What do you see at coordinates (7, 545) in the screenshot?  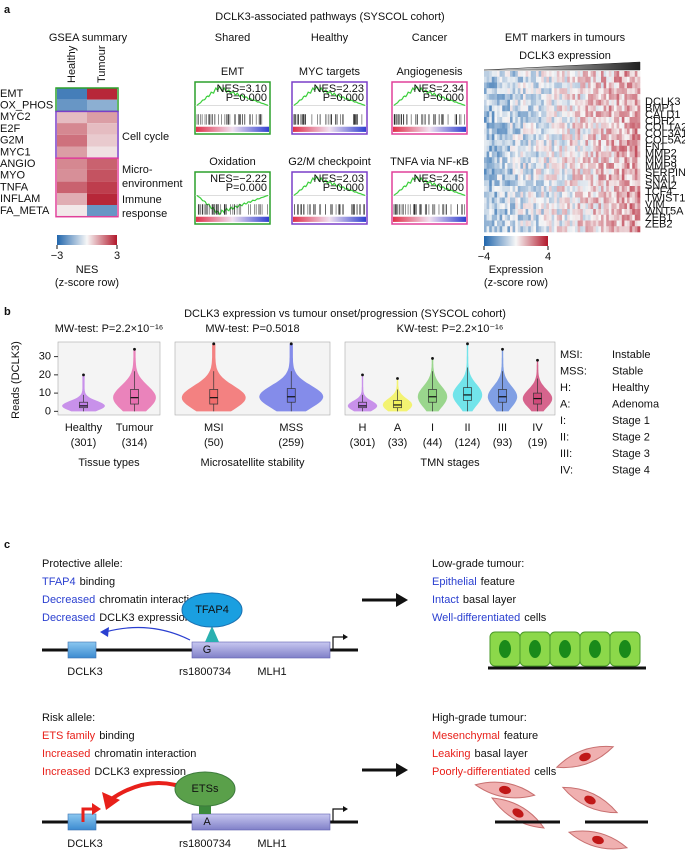 I see `panel-label: c` at bounding box center [7, 545].